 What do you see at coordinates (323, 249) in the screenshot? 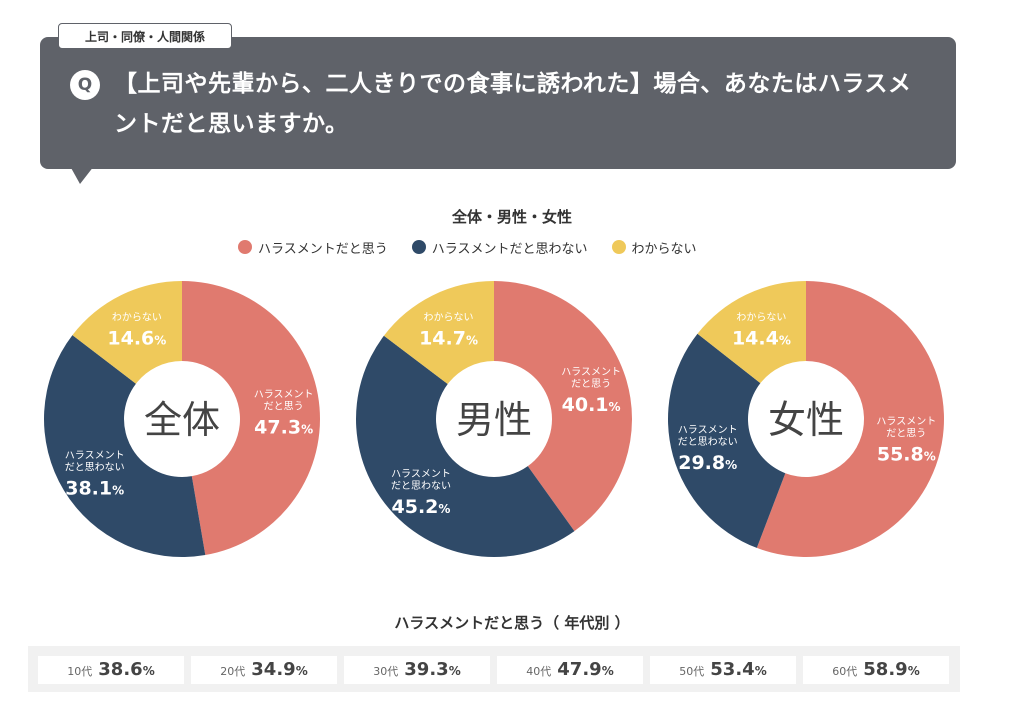
I see `legend-label: ハラスメントだと思う` at bounding box center [323, 249].